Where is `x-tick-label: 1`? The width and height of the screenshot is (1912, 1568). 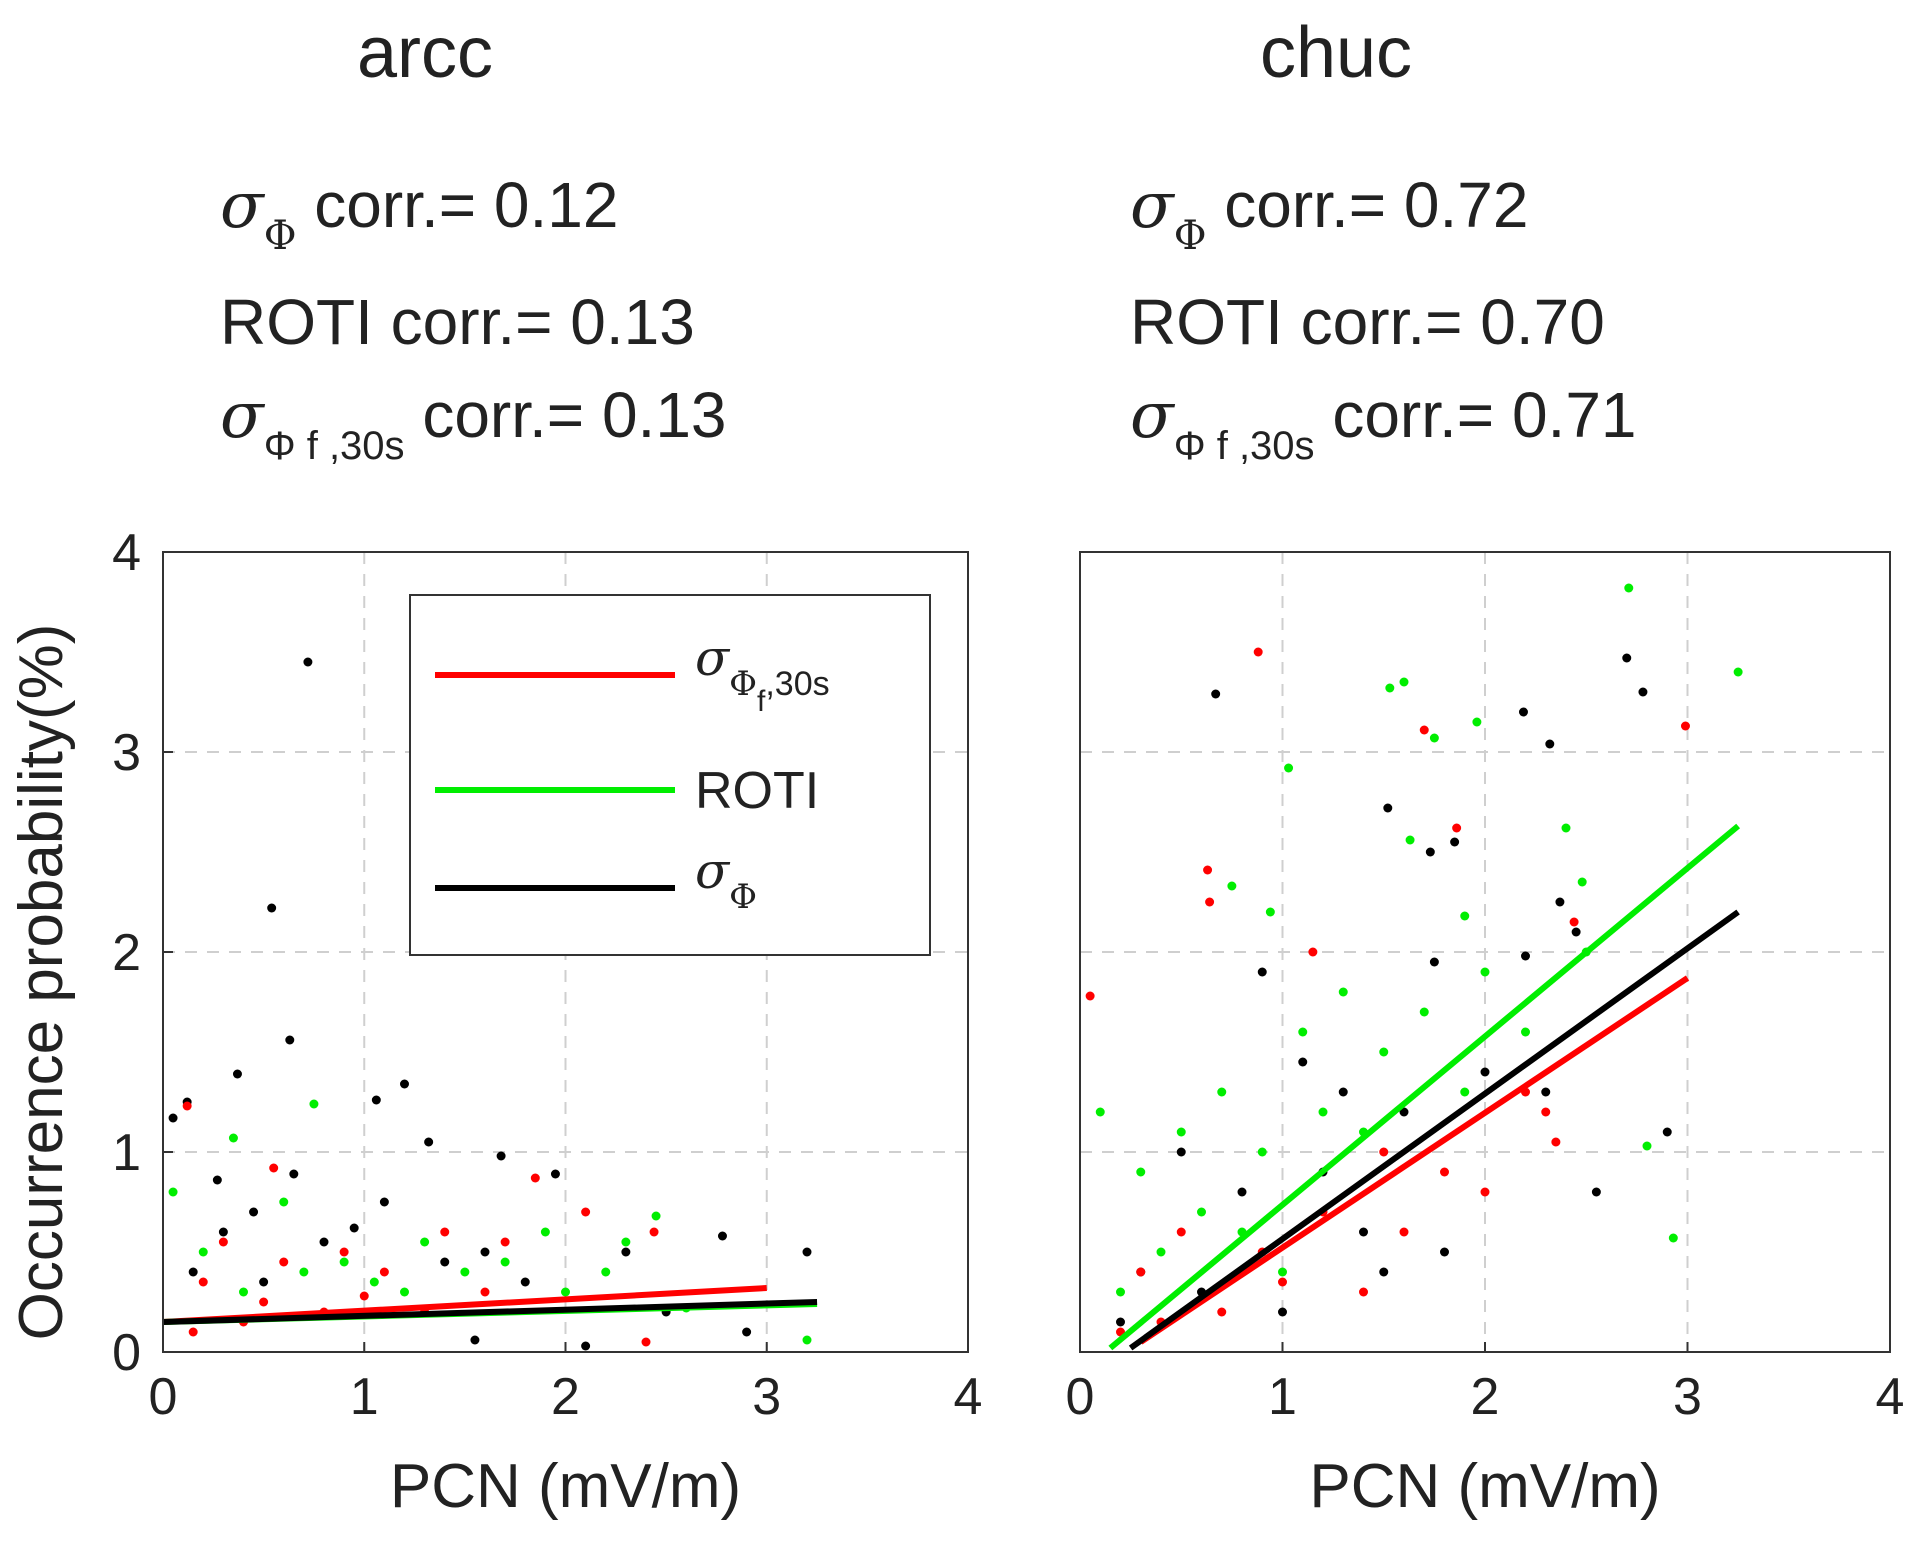 x-tick-label: 1 is located at coordinates (1282, 1397).